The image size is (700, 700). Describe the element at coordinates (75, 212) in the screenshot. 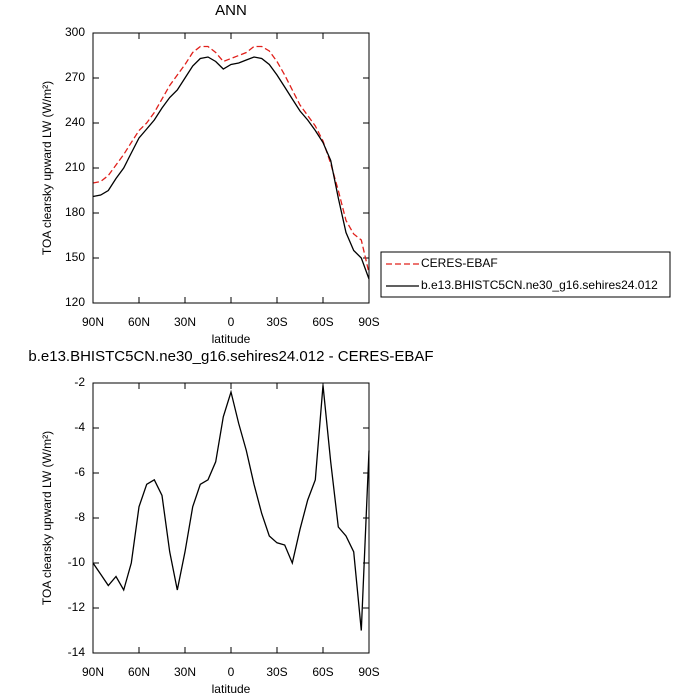

I see `y-tick-label: 180` at that location.